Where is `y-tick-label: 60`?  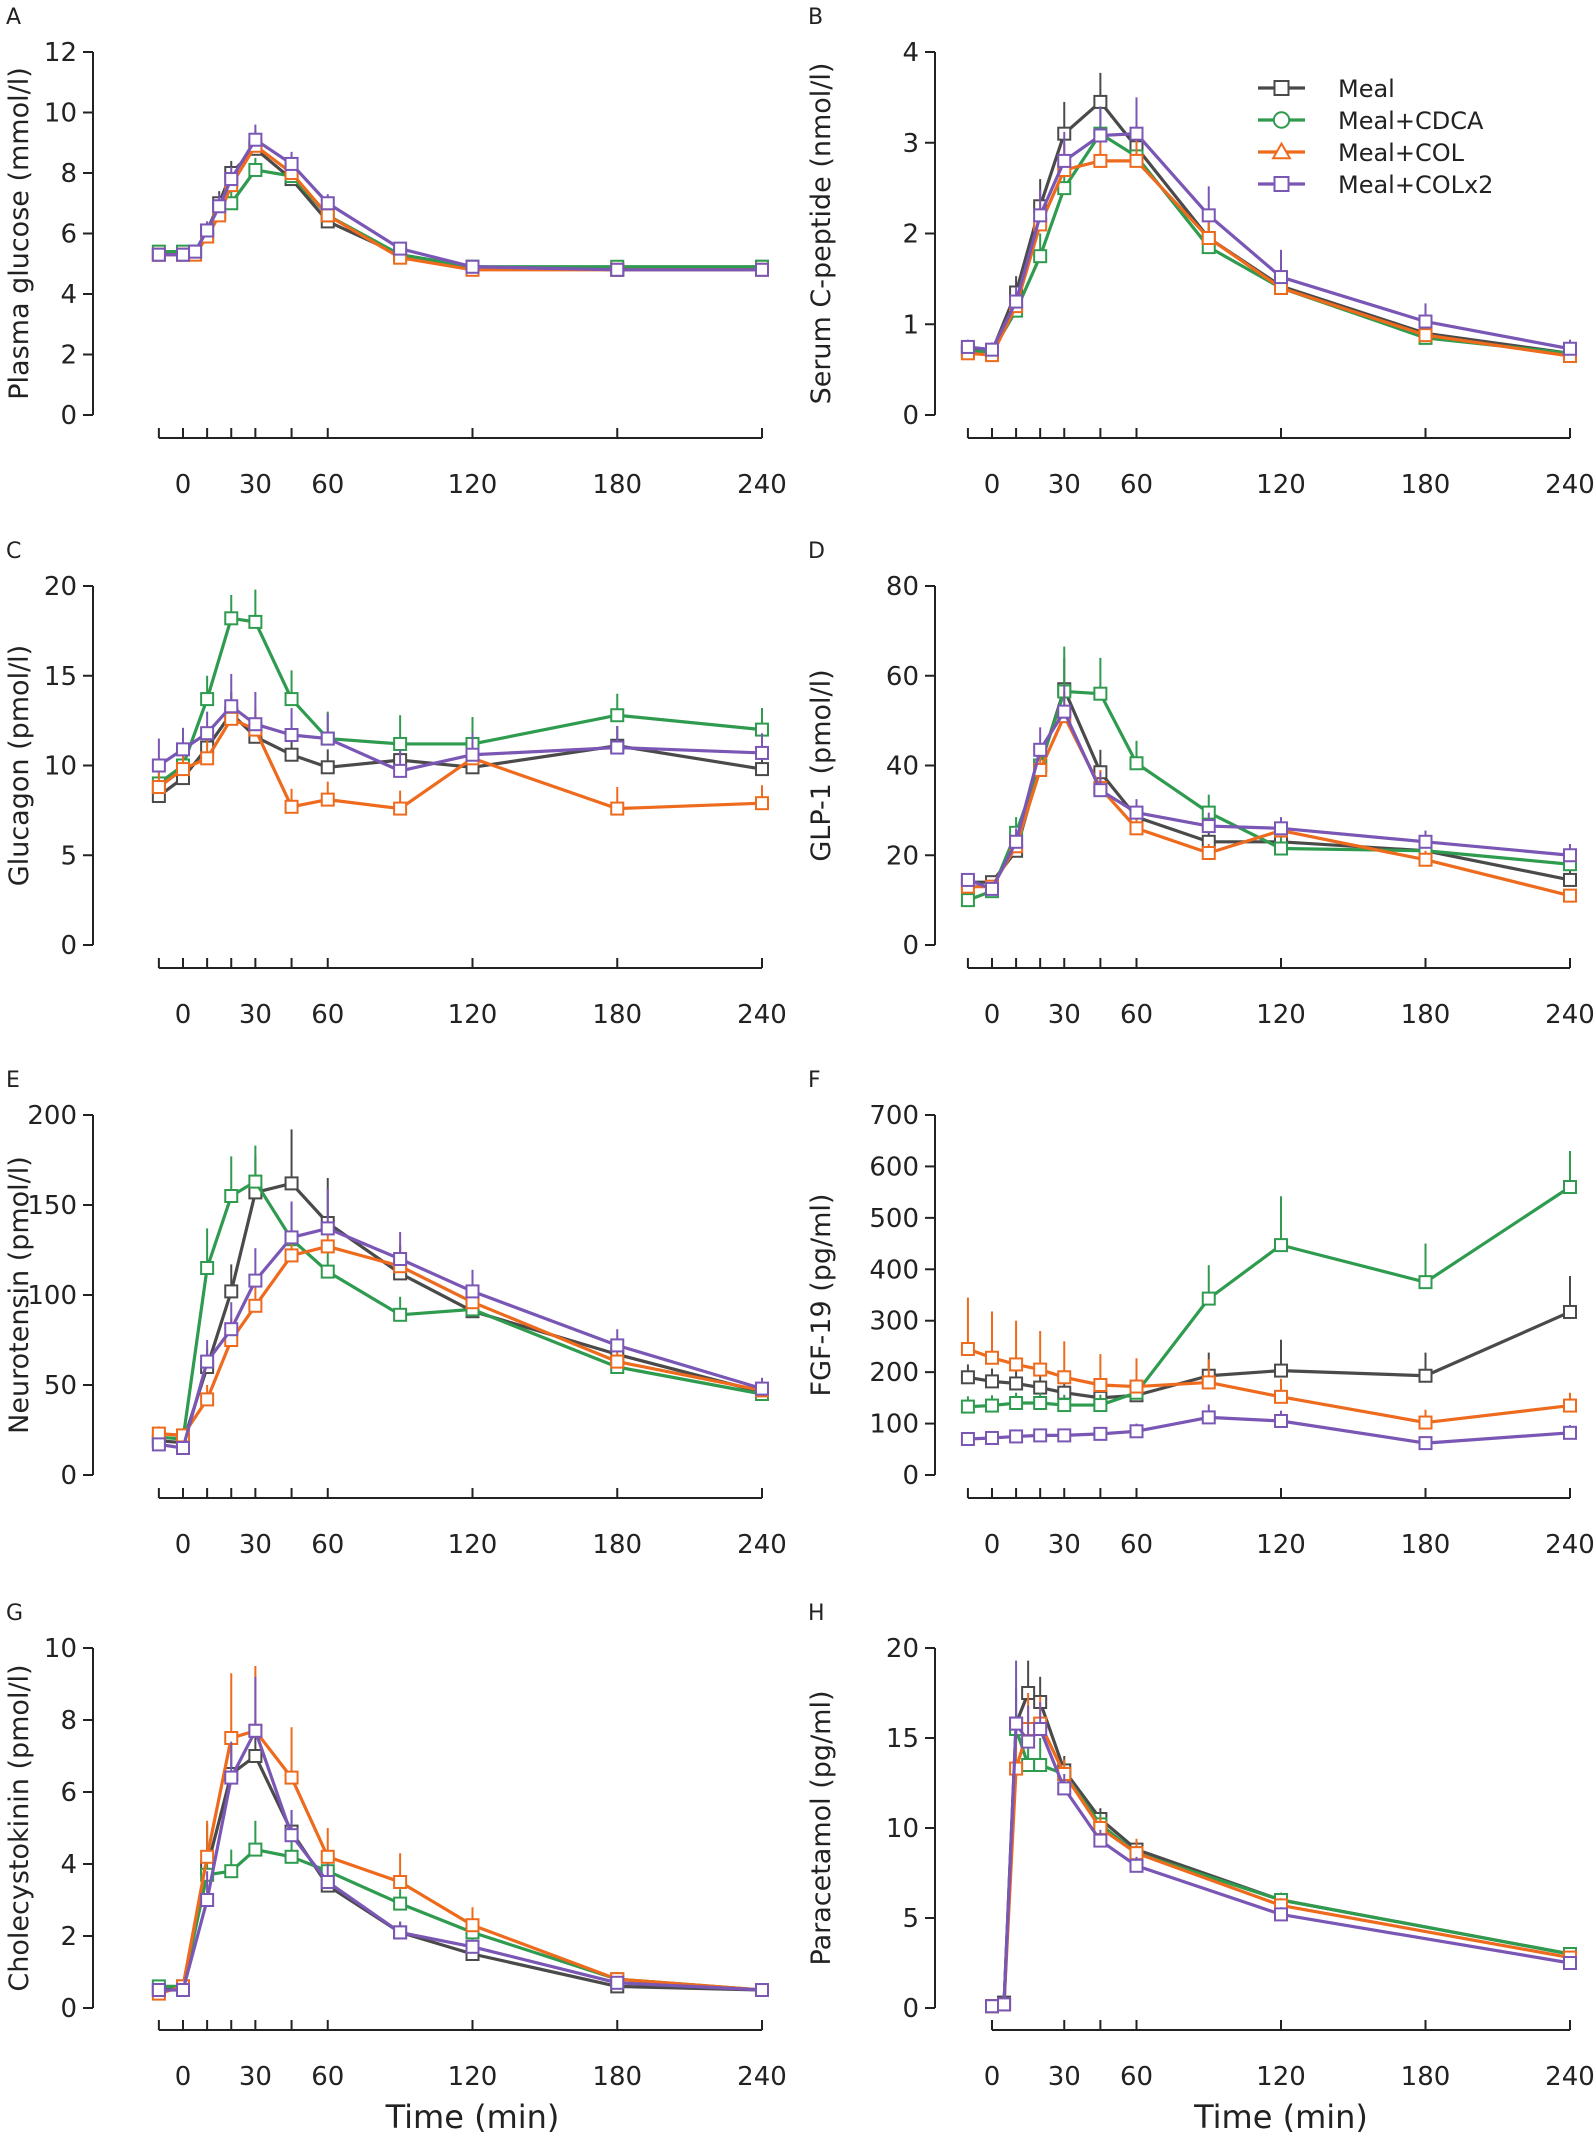
y-tick-label: 60 is located at coordinates (902, 677).